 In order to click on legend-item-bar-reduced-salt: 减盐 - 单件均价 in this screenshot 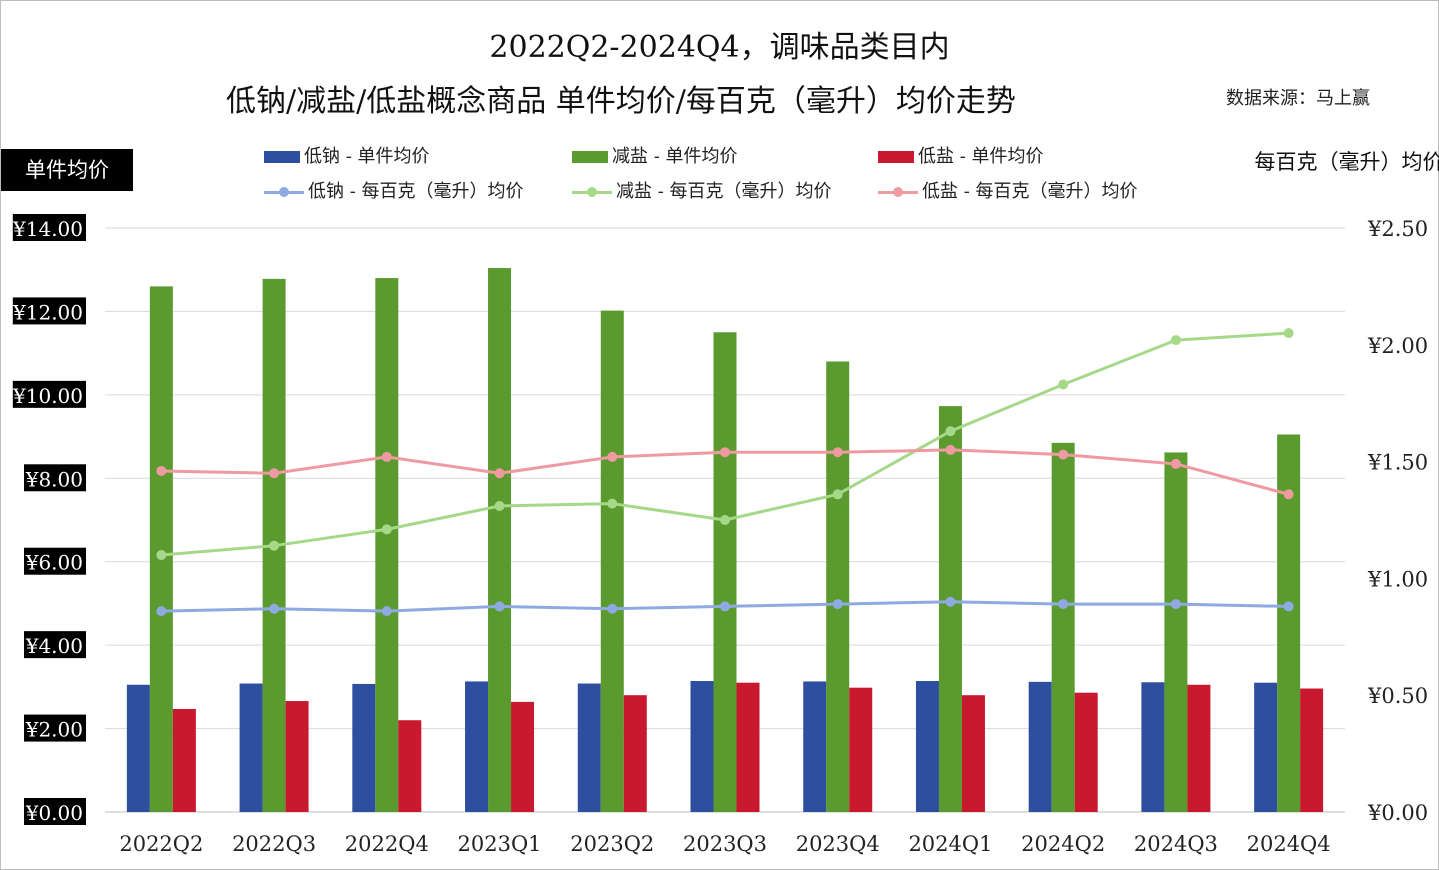, I will do `click(655, 155)`.